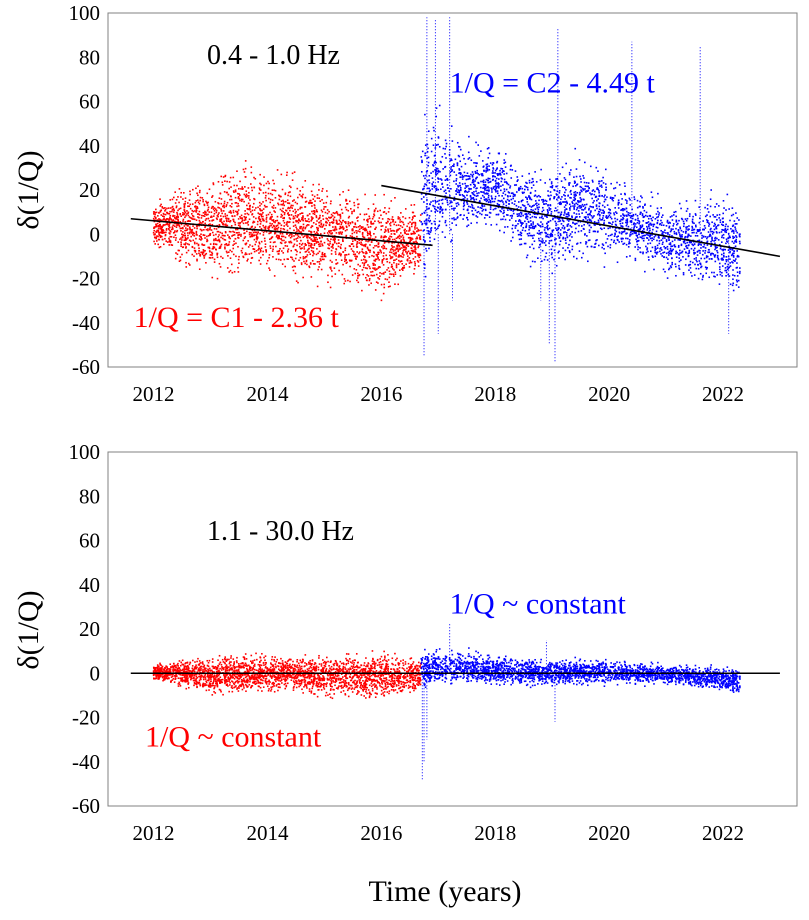 The height and width of the screenshot is (920, 809). Describe the element at coordinates (154, 394) in the screenshot. I see `x-tick-label: 2012` at that location.